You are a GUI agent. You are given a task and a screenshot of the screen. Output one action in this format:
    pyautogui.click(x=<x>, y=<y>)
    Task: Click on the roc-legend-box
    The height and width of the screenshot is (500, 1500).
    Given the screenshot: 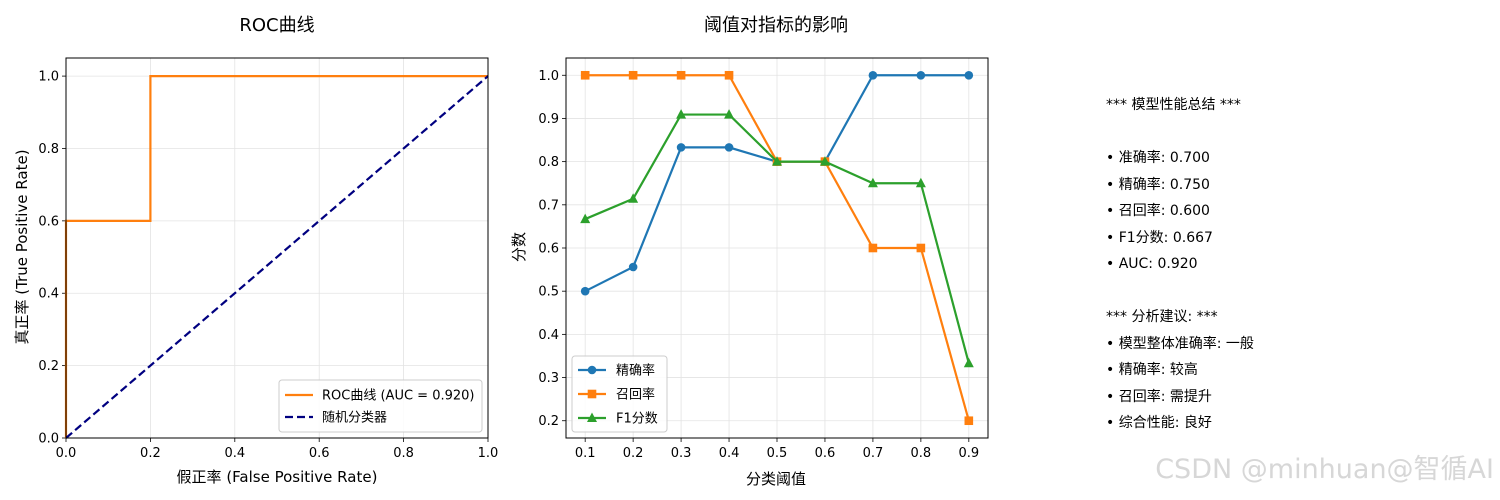 What is the action you would take?
    pyautogui.click(x=380, y=406)
    